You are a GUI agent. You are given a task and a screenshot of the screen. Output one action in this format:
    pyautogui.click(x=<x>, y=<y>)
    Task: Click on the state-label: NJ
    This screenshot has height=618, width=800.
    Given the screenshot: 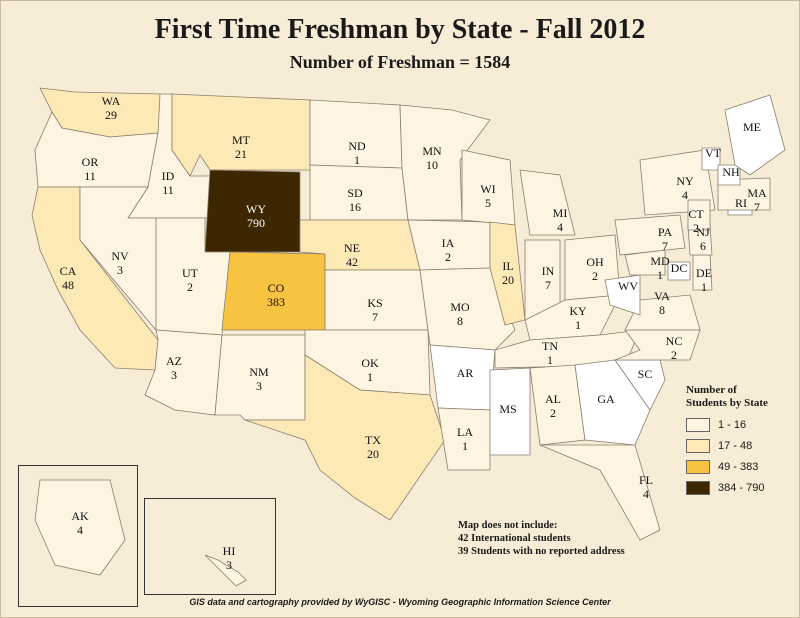 What is the action you would take?
    pyautogui.click(x=703, y=232)
    